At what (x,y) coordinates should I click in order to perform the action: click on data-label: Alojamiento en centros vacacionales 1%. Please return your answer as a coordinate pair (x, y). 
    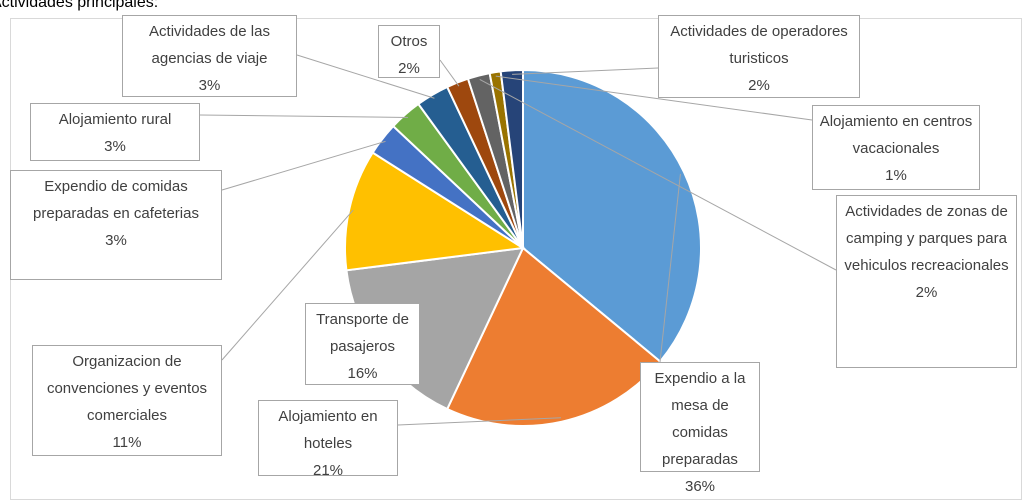
    Looking at the image, I should click on (896, 147).